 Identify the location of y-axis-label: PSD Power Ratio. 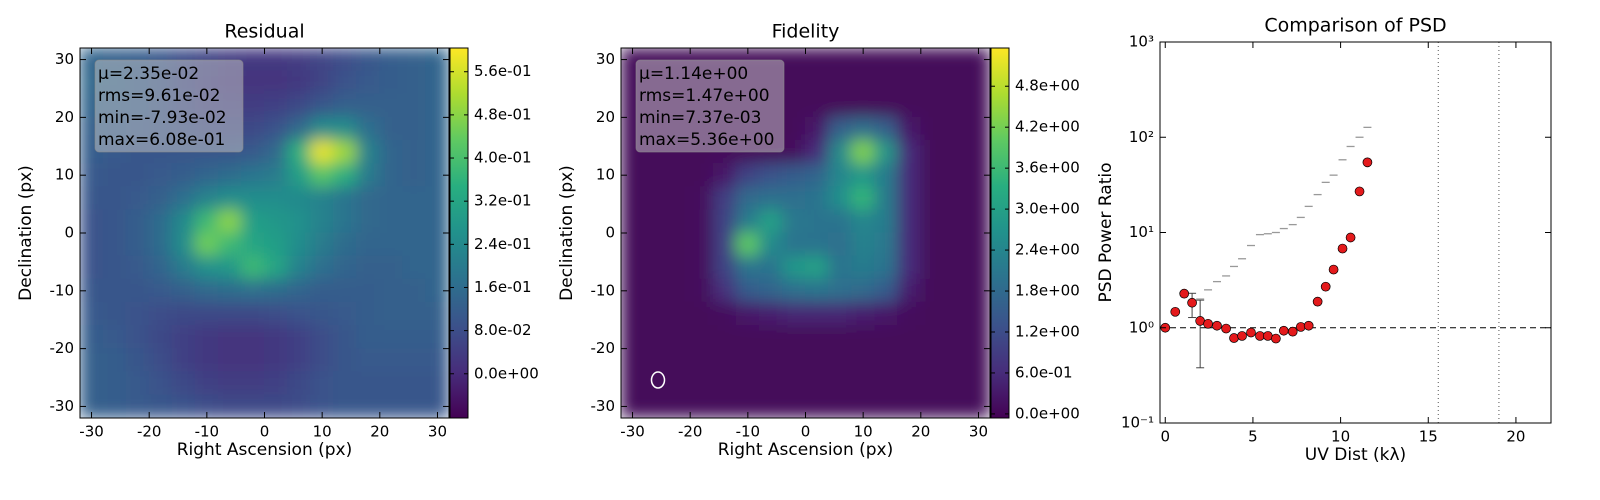
(1106, 233).